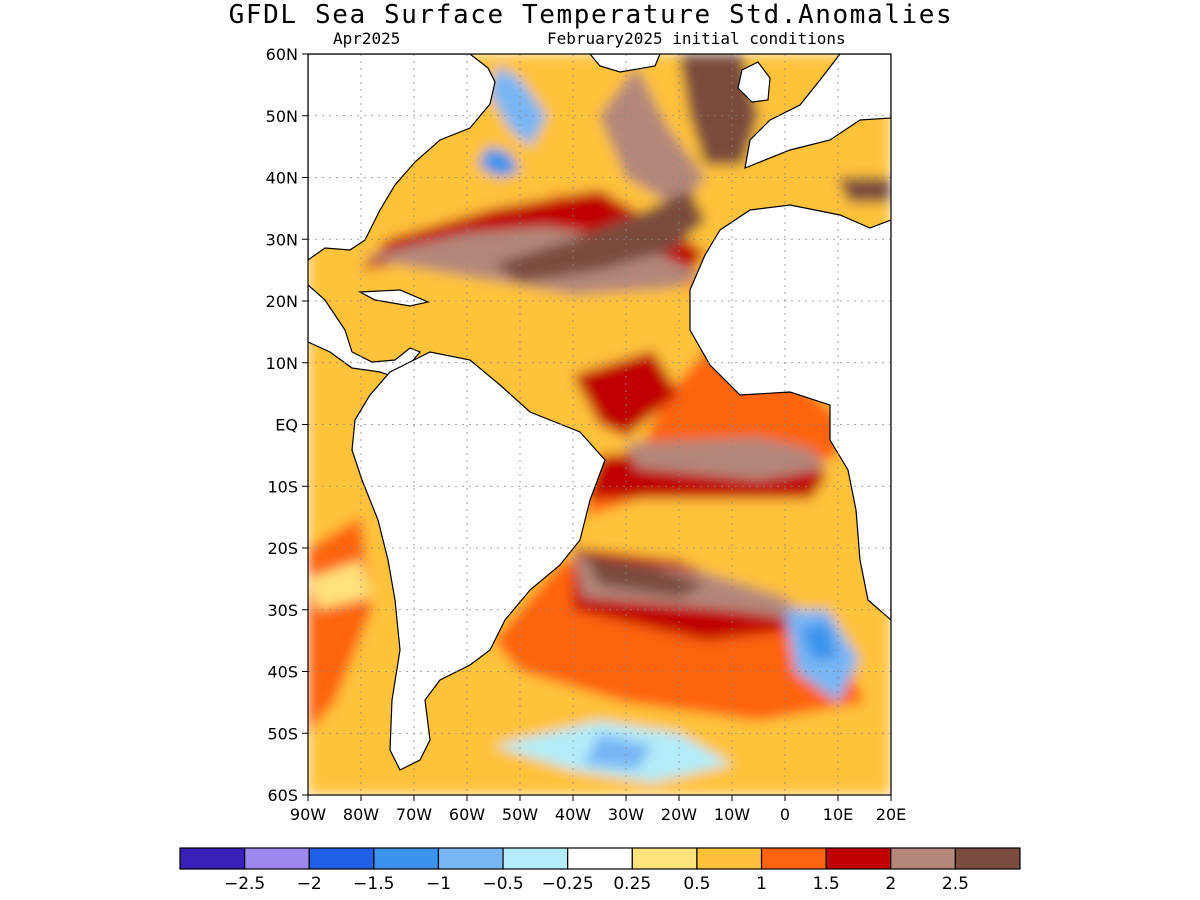  What do you see at coordinates (282, 672) in the screenshot?
I see `lat-tick-label: 40S` at bounding box center [282, 672].